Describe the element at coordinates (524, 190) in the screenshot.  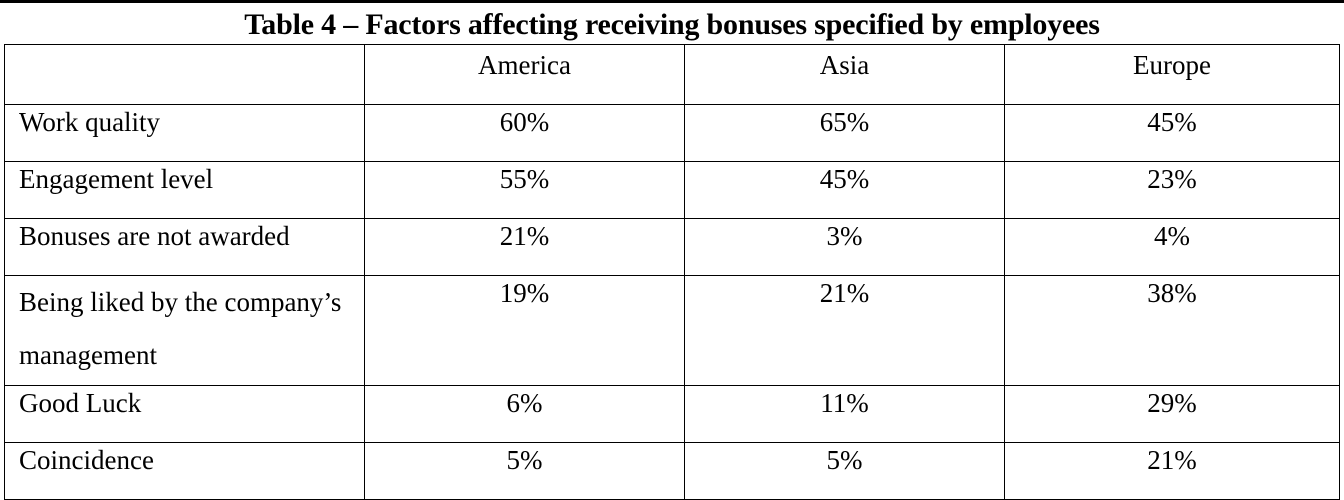
I see `cell-america: 55%` at that location.